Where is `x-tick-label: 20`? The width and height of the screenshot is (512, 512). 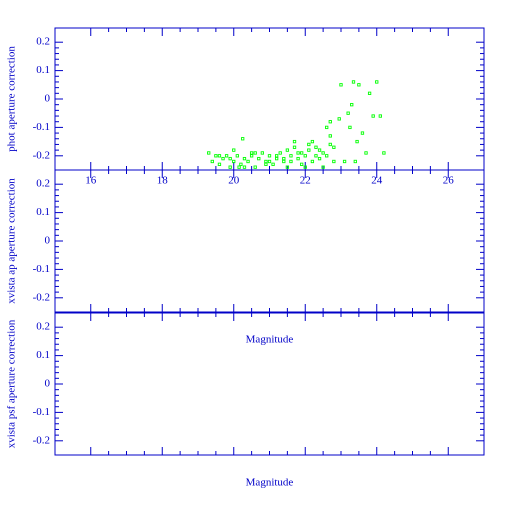 x-tick-label: 20 is located at coordinates (234, 181).